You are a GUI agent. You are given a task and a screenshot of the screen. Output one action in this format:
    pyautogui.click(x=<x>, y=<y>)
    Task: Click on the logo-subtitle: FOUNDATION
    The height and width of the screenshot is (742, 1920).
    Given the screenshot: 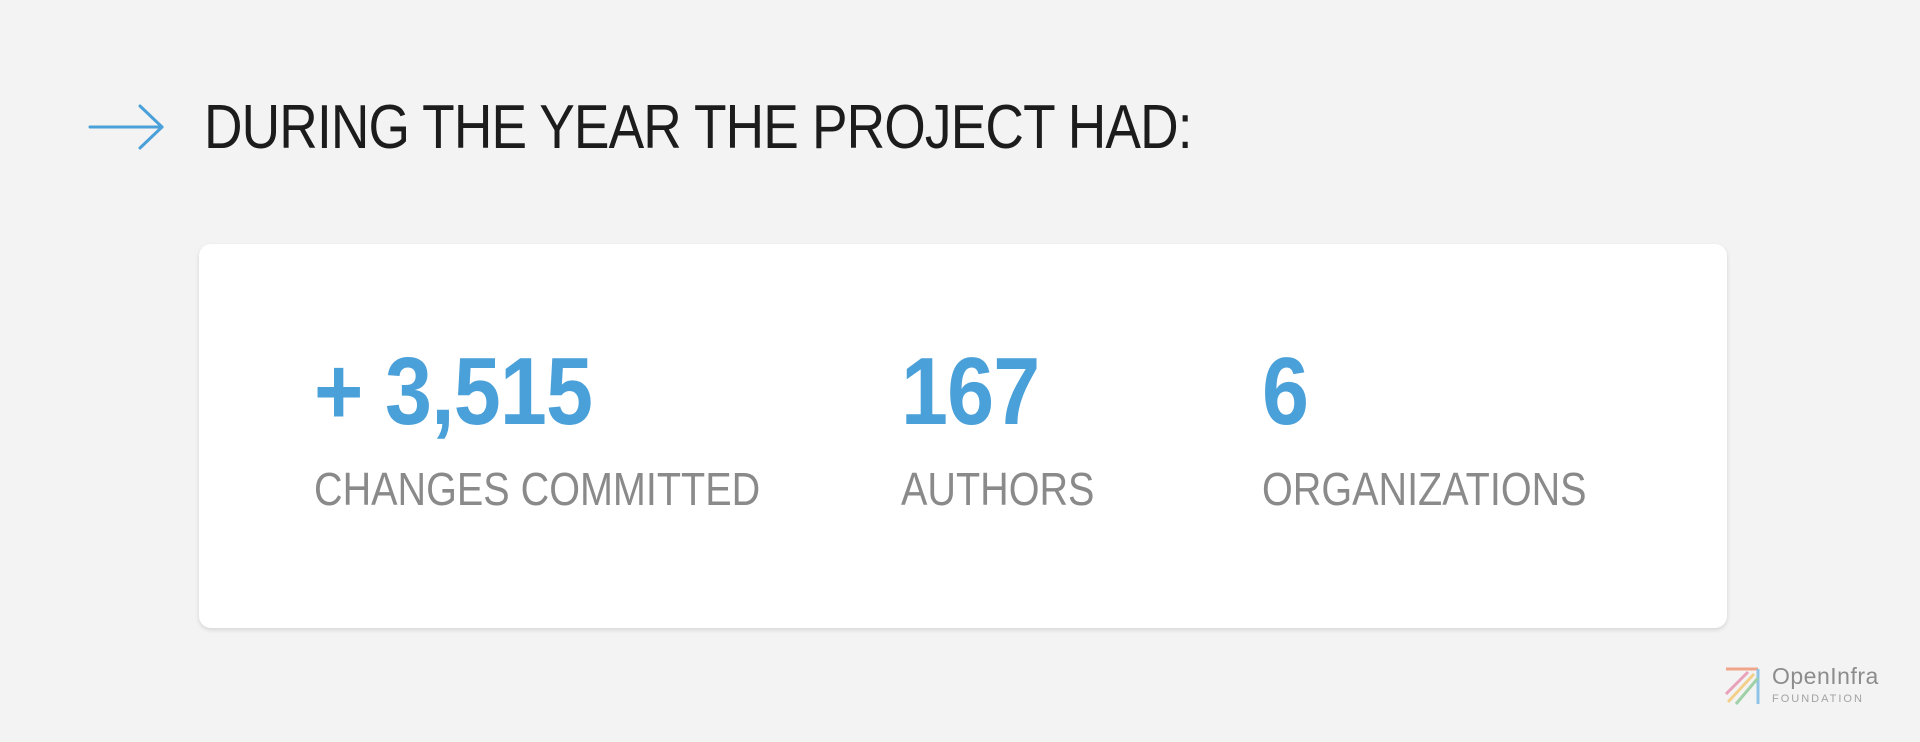 What is the action you would take?
    pyautogui.click(x=1818, y=699)
    